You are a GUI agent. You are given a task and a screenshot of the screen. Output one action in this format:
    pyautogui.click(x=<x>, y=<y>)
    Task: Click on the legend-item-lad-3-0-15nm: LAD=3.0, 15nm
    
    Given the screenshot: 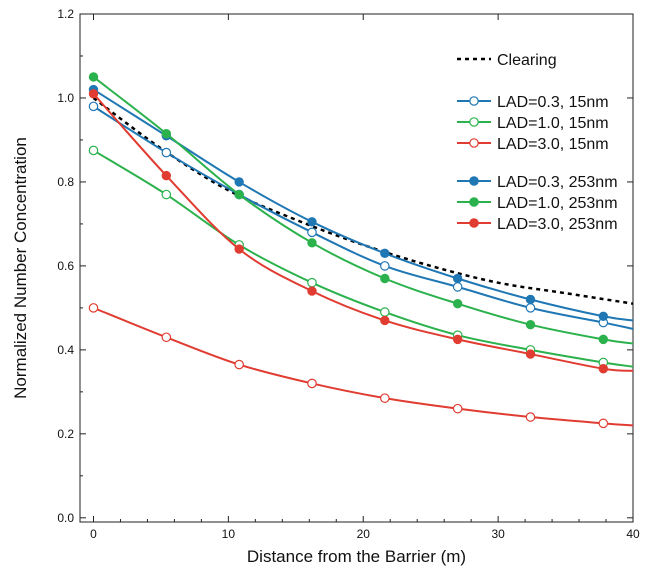 What is the action you would take?
    pyautogui.click(x=533, y=144)
    